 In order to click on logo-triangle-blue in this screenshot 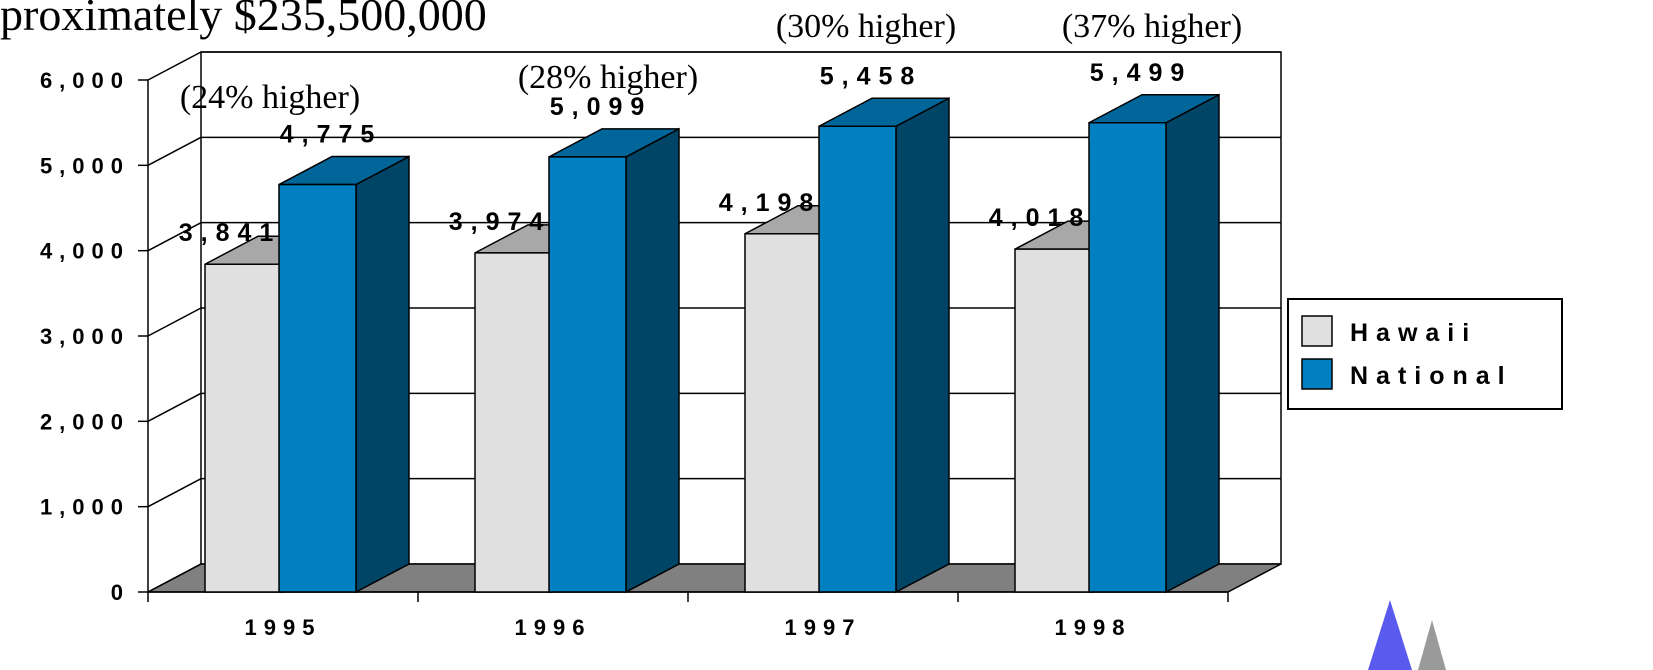, I will do `click(1390, 635)`.